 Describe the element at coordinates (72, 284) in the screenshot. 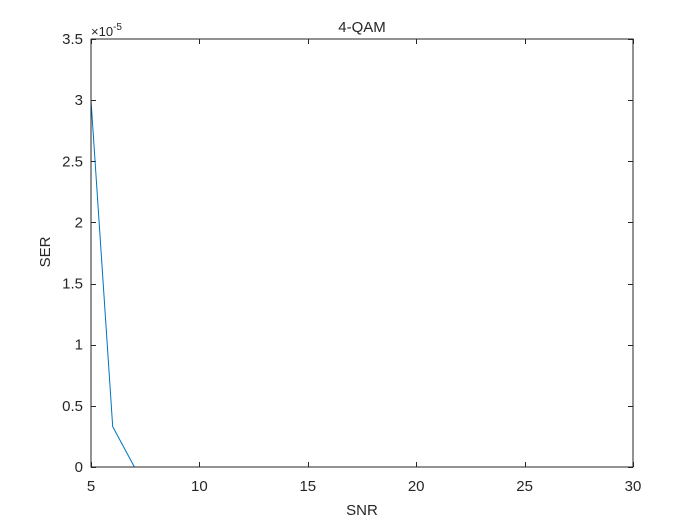

I see `y-tick-label: 1.5` at that location.